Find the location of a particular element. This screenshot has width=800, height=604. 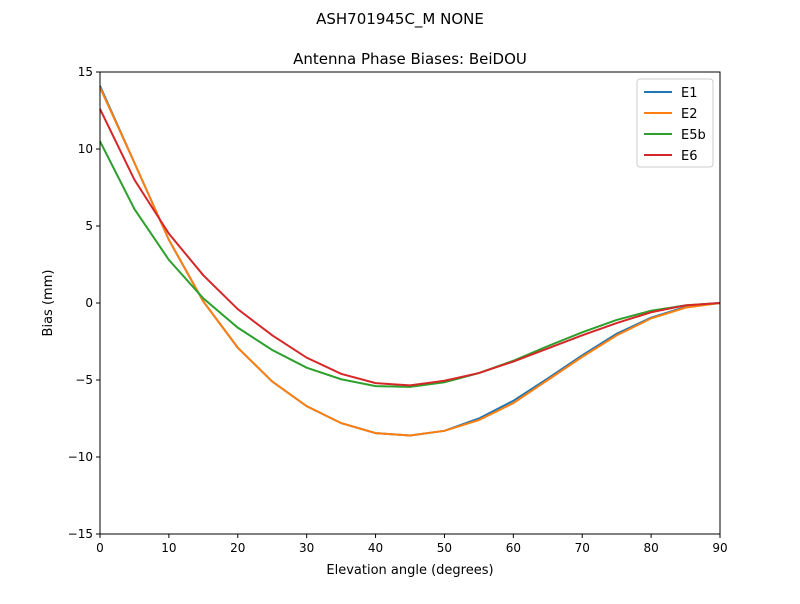

figure-suptitle: ASH701945C_M NONE is located at coordinates (400, 19).